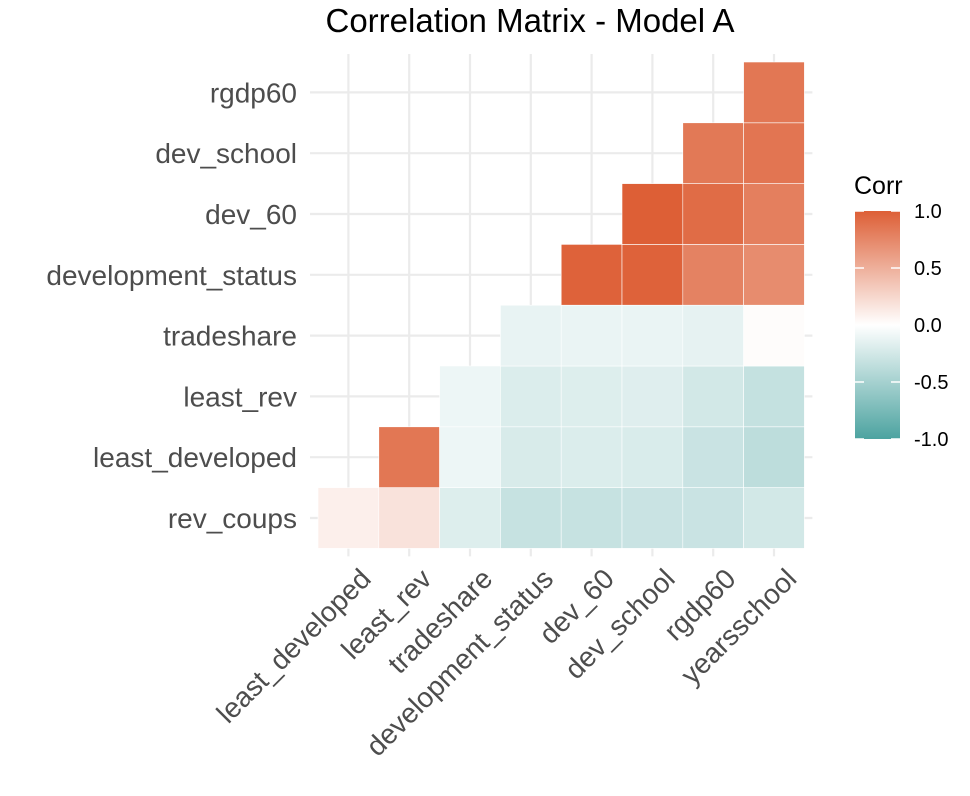  Describe the element at coordinates (652, 214) in the screenshot. I see `heatmap-cell-dev_60-dev_school` at that location.